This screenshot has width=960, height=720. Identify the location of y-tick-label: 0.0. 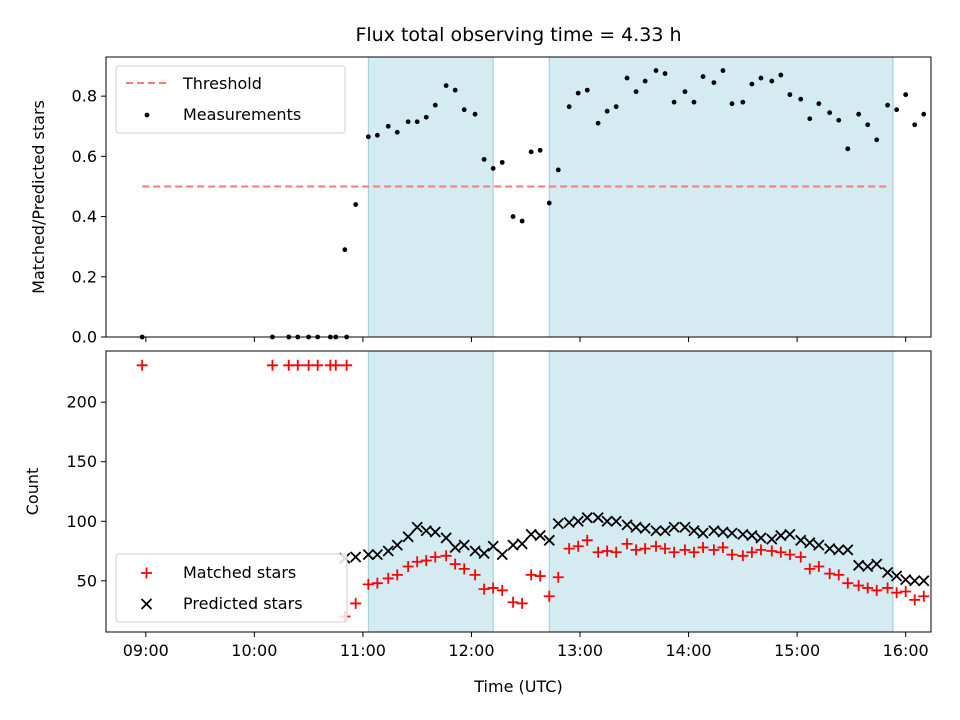
(84, 337).